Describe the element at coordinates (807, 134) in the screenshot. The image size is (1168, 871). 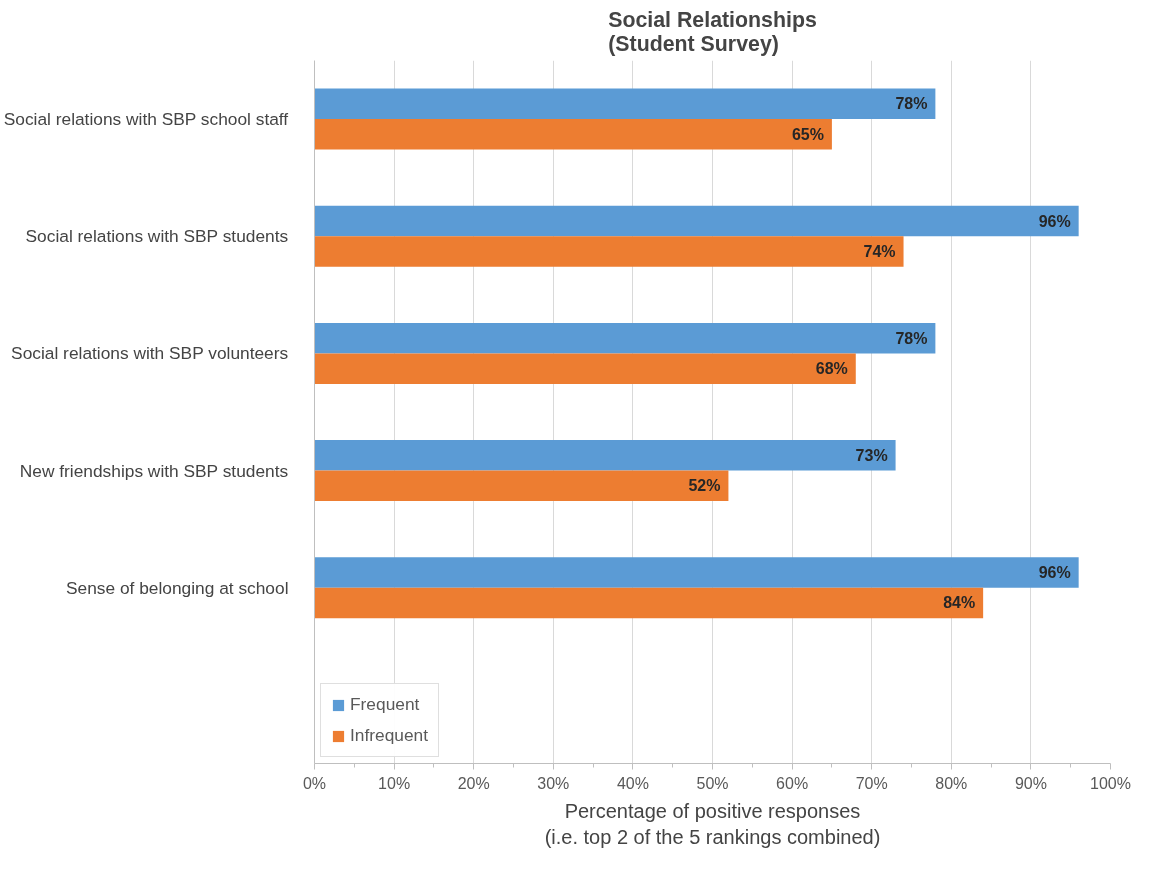
I see `data-label: 65%` at that location.